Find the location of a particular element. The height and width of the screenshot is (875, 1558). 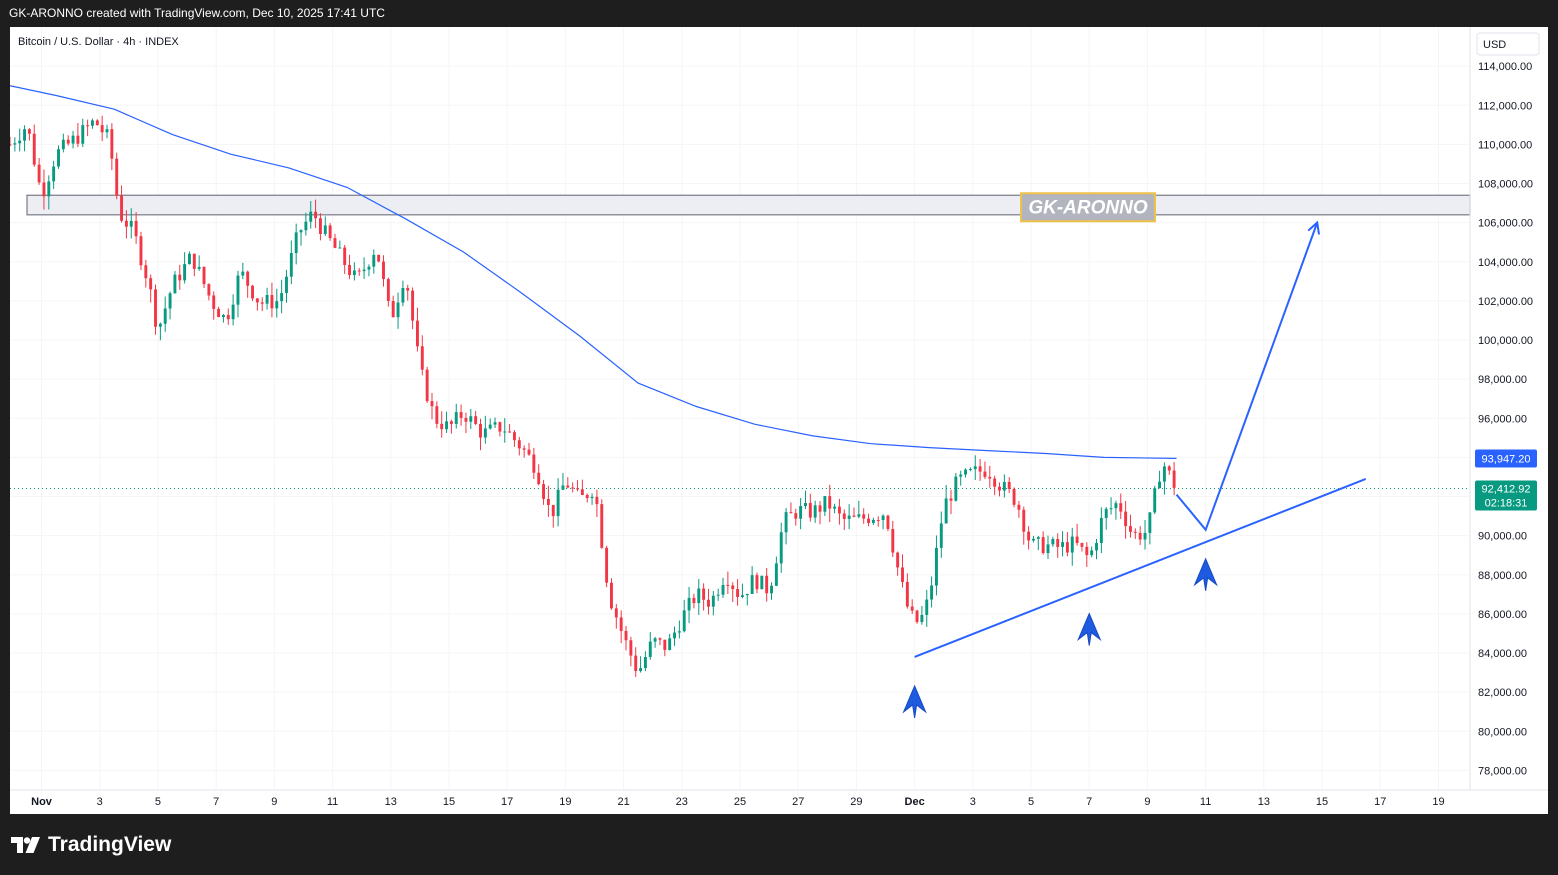

tradingview-logo: TradingView is located at coordinates (91, 845).